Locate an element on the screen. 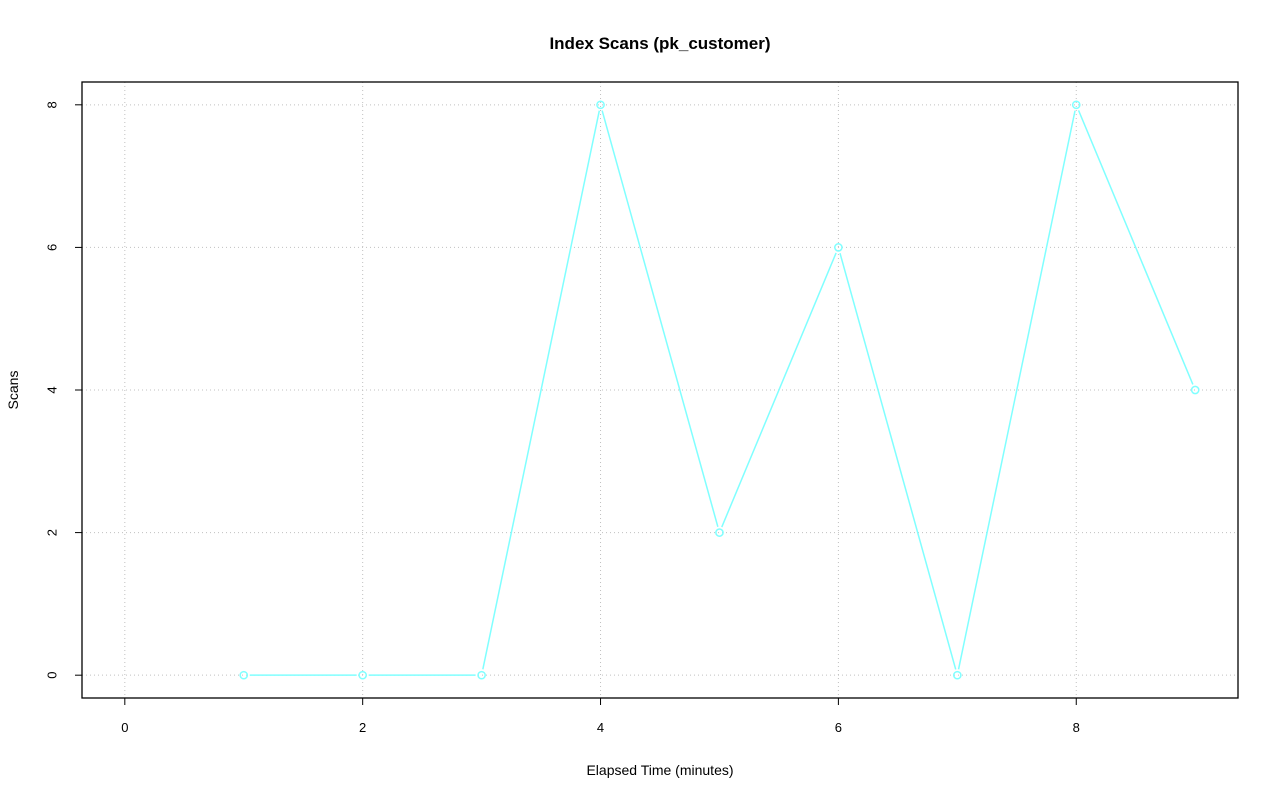  x-axis-label: Elapsed Time (minutes) is located at coordinates (659, 770).